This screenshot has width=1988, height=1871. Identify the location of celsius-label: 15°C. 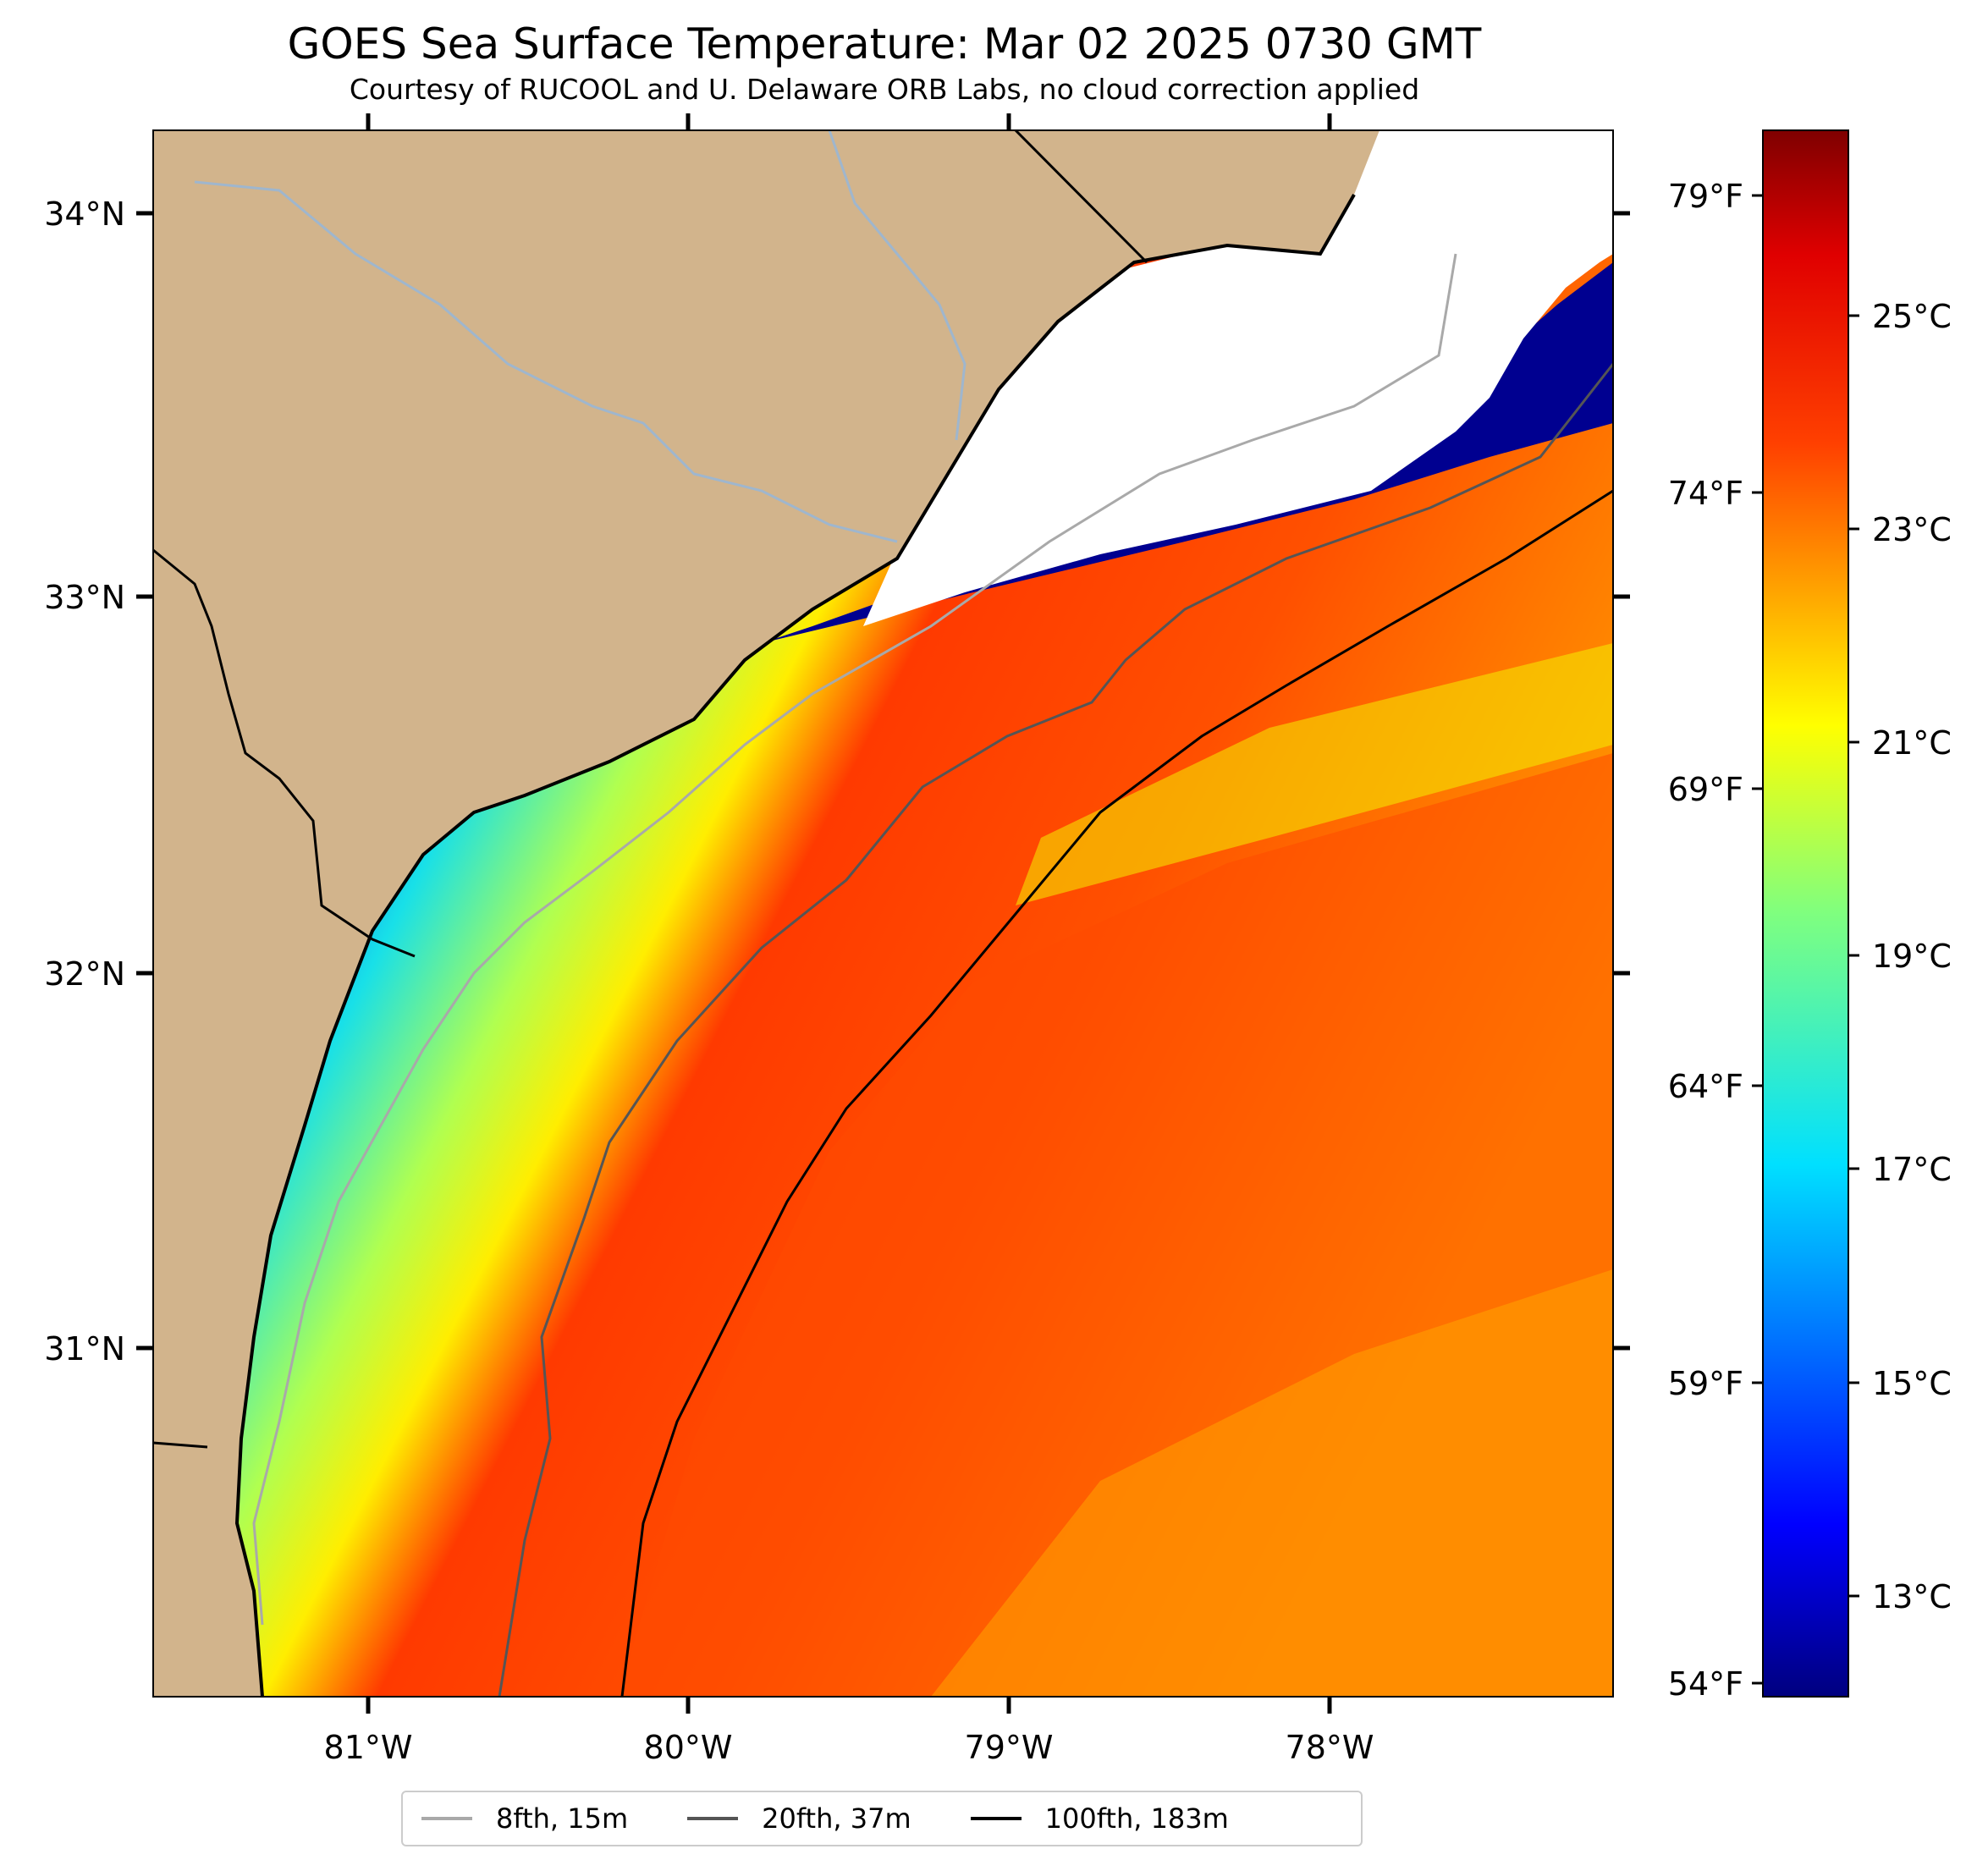
(1912, 1384).